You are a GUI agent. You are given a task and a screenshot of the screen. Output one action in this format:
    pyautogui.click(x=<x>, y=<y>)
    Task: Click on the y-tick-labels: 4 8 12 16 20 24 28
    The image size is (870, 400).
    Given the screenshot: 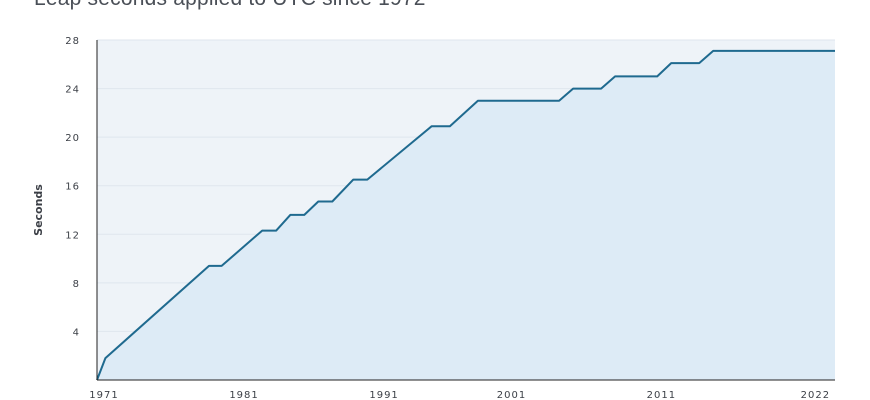 What is the action you would take?
    pyautogui.click(x=72, y=187)
    